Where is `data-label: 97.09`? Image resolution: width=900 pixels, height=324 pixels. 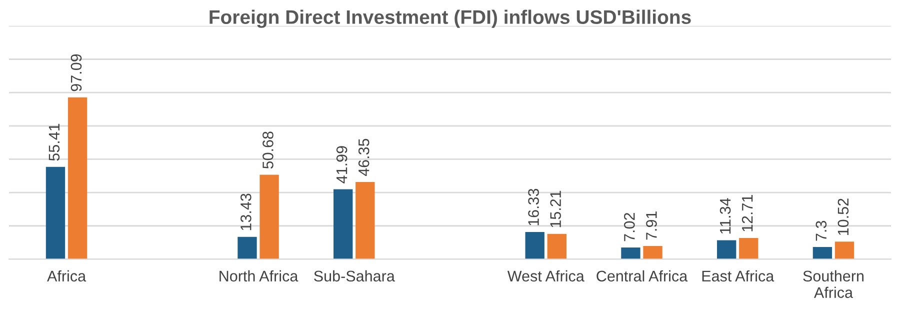
data-label: 97.09 is located at coordinates (76, 73).